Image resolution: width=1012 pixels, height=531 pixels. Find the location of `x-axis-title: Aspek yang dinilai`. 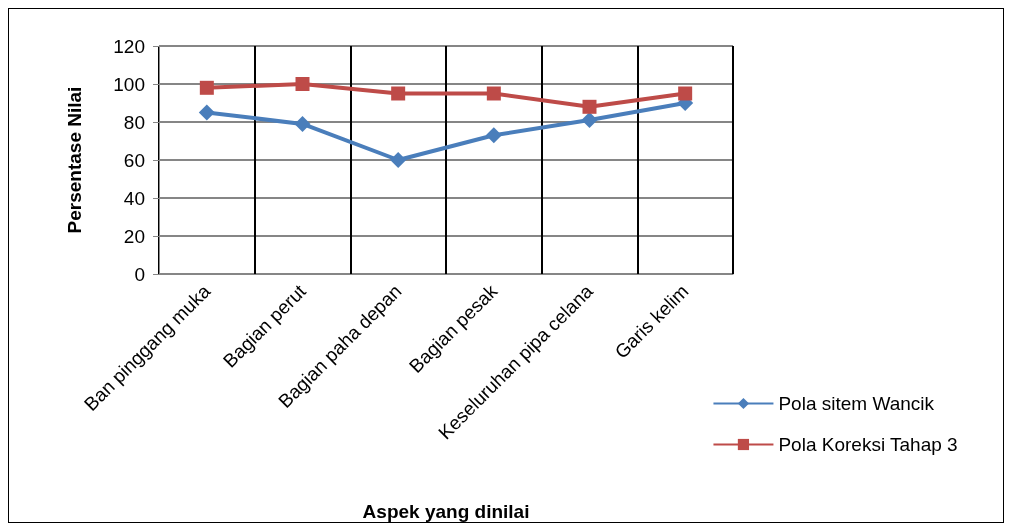

x-axis-title: Aspek yang dinilai is located at coordinates (446, 511).